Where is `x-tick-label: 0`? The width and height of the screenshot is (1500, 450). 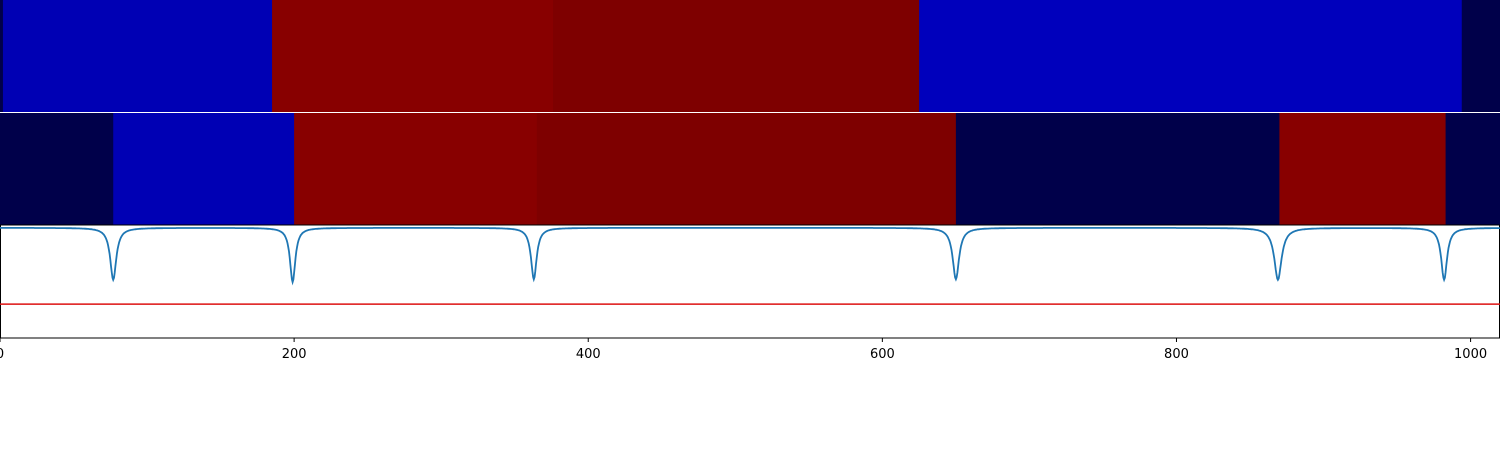
x-tick-label: 0 is located at coordinates (2, 354).